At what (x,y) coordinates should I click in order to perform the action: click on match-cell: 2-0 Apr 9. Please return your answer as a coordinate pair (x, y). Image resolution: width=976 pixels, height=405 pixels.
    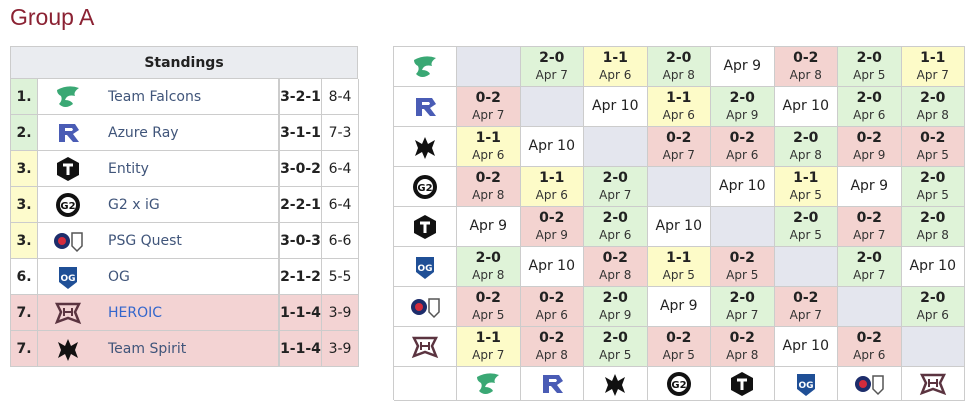
    Looking at the image, I should click on (743, 107).